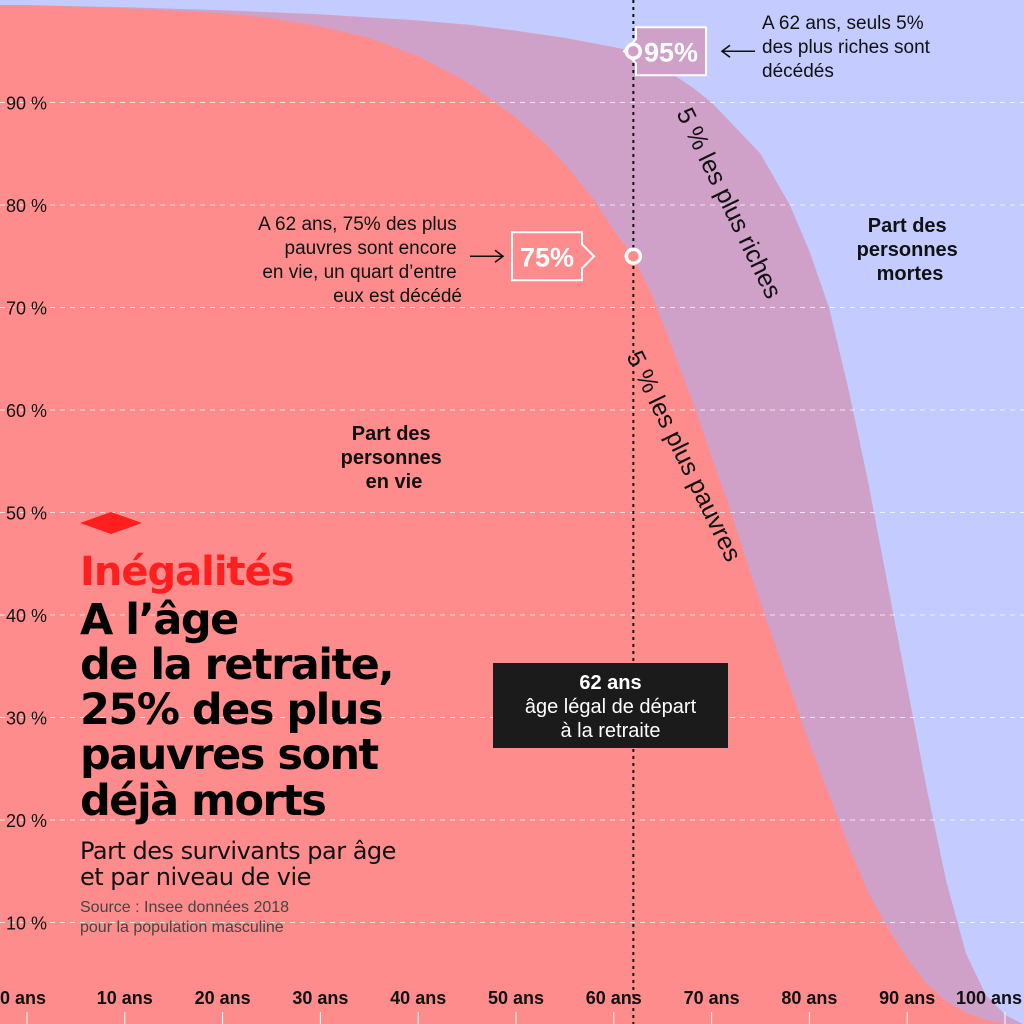 This screenshot has width=1024, height=1024. I want to click on y-tick-label: 40 %, so click(26, 616).